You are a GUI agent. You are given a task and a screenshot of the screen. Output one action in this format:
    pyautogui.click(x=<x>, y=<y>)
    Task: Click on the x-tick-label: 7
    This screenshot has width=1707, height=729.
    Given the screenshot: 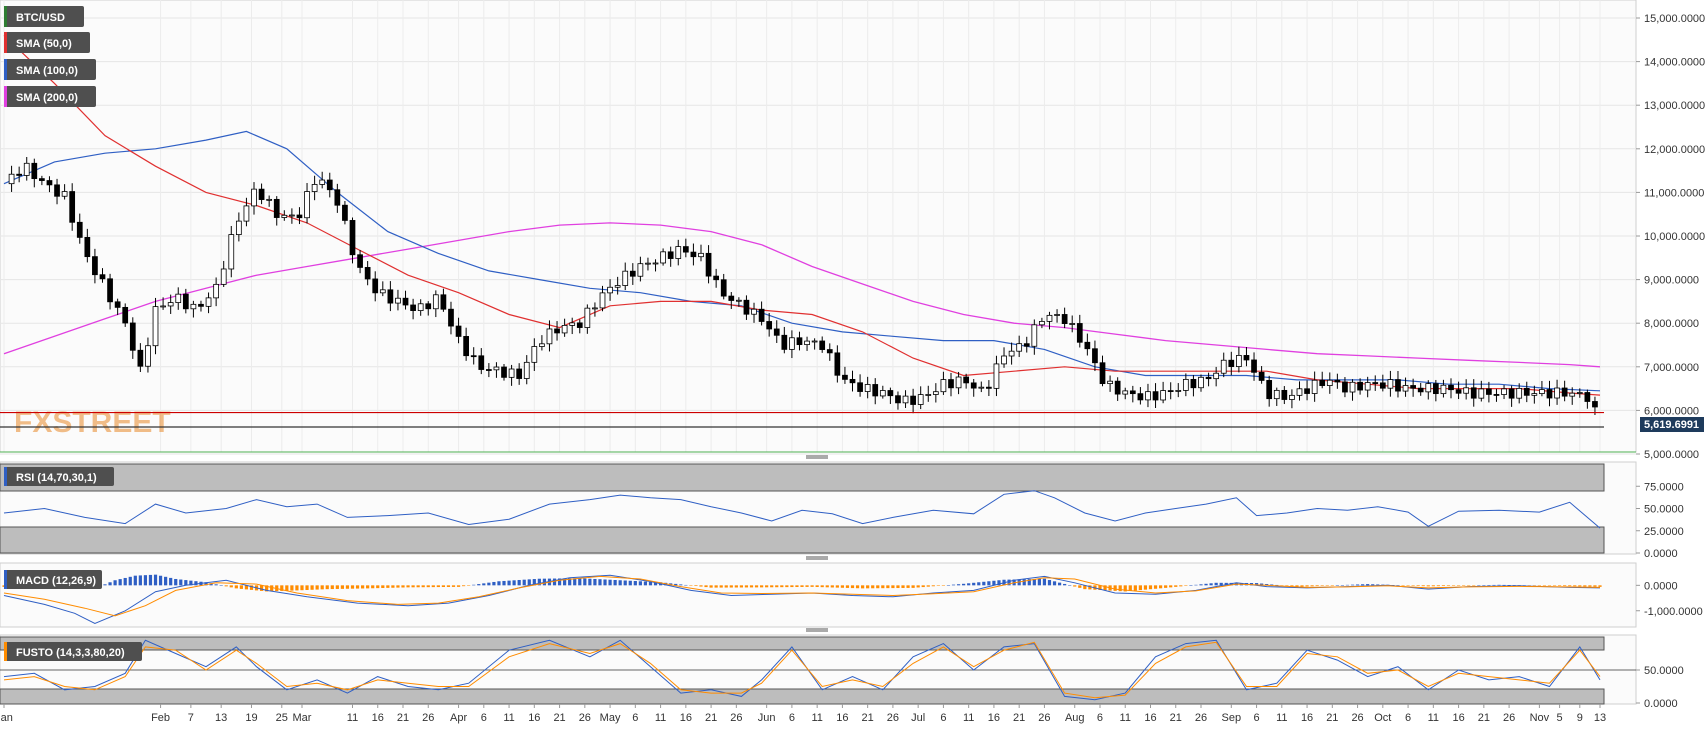 What is the action you would take?
    pyautogui.click(x=191, y=718)
    